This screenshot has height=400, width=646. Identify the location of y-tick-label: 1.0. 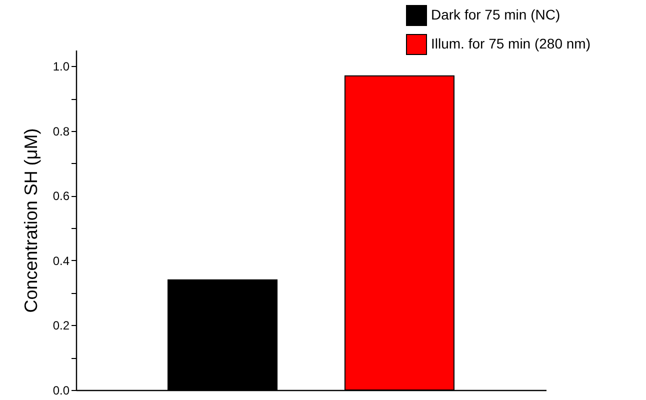
(61, 67).